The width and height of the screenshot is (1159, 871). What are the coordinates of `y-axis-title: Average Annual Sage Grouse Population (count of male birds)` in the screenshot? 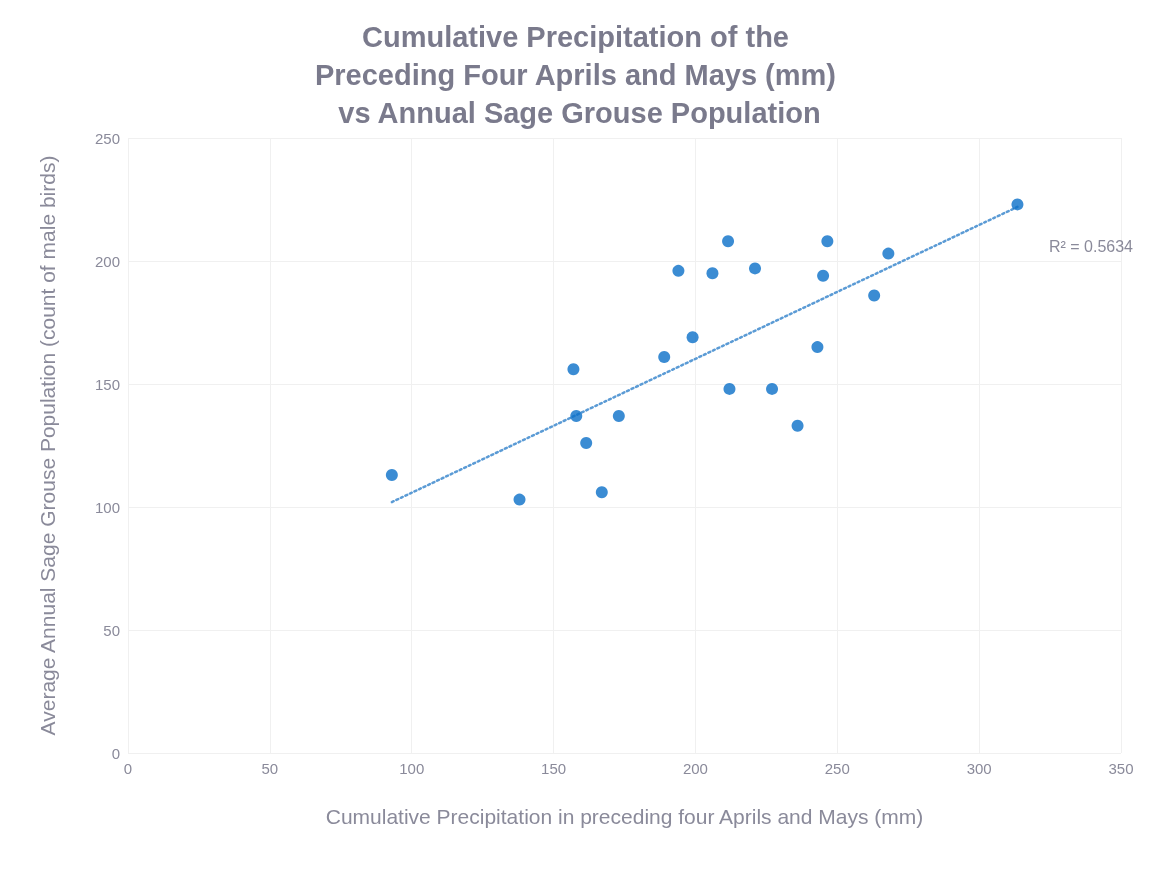 It's located at (47, 445).